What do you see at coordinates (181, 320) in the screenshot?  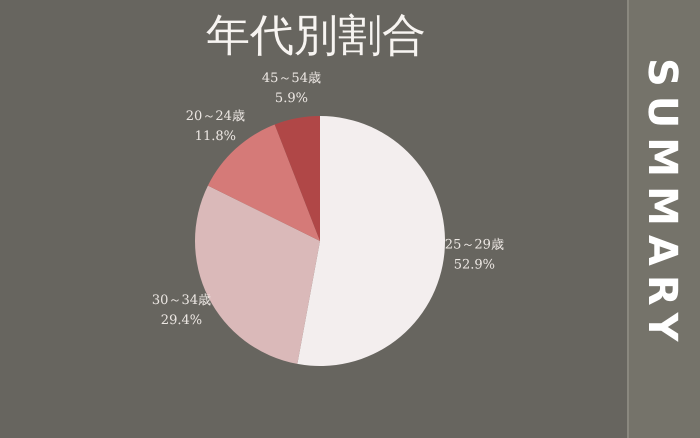 I see `data-label: 29.4%` at bounding box center [181, 320].